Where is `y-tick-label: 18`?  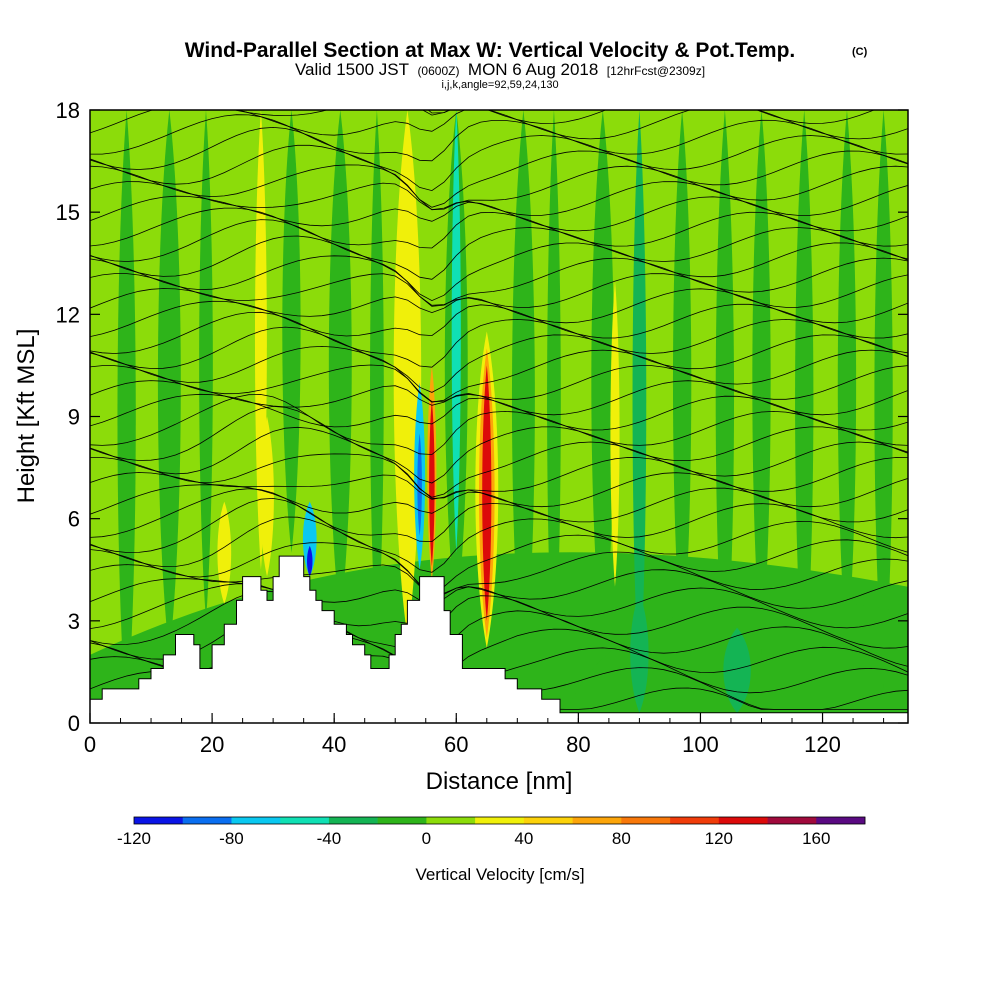 y-tick-label: 18 is located at coordinates (68, 110).